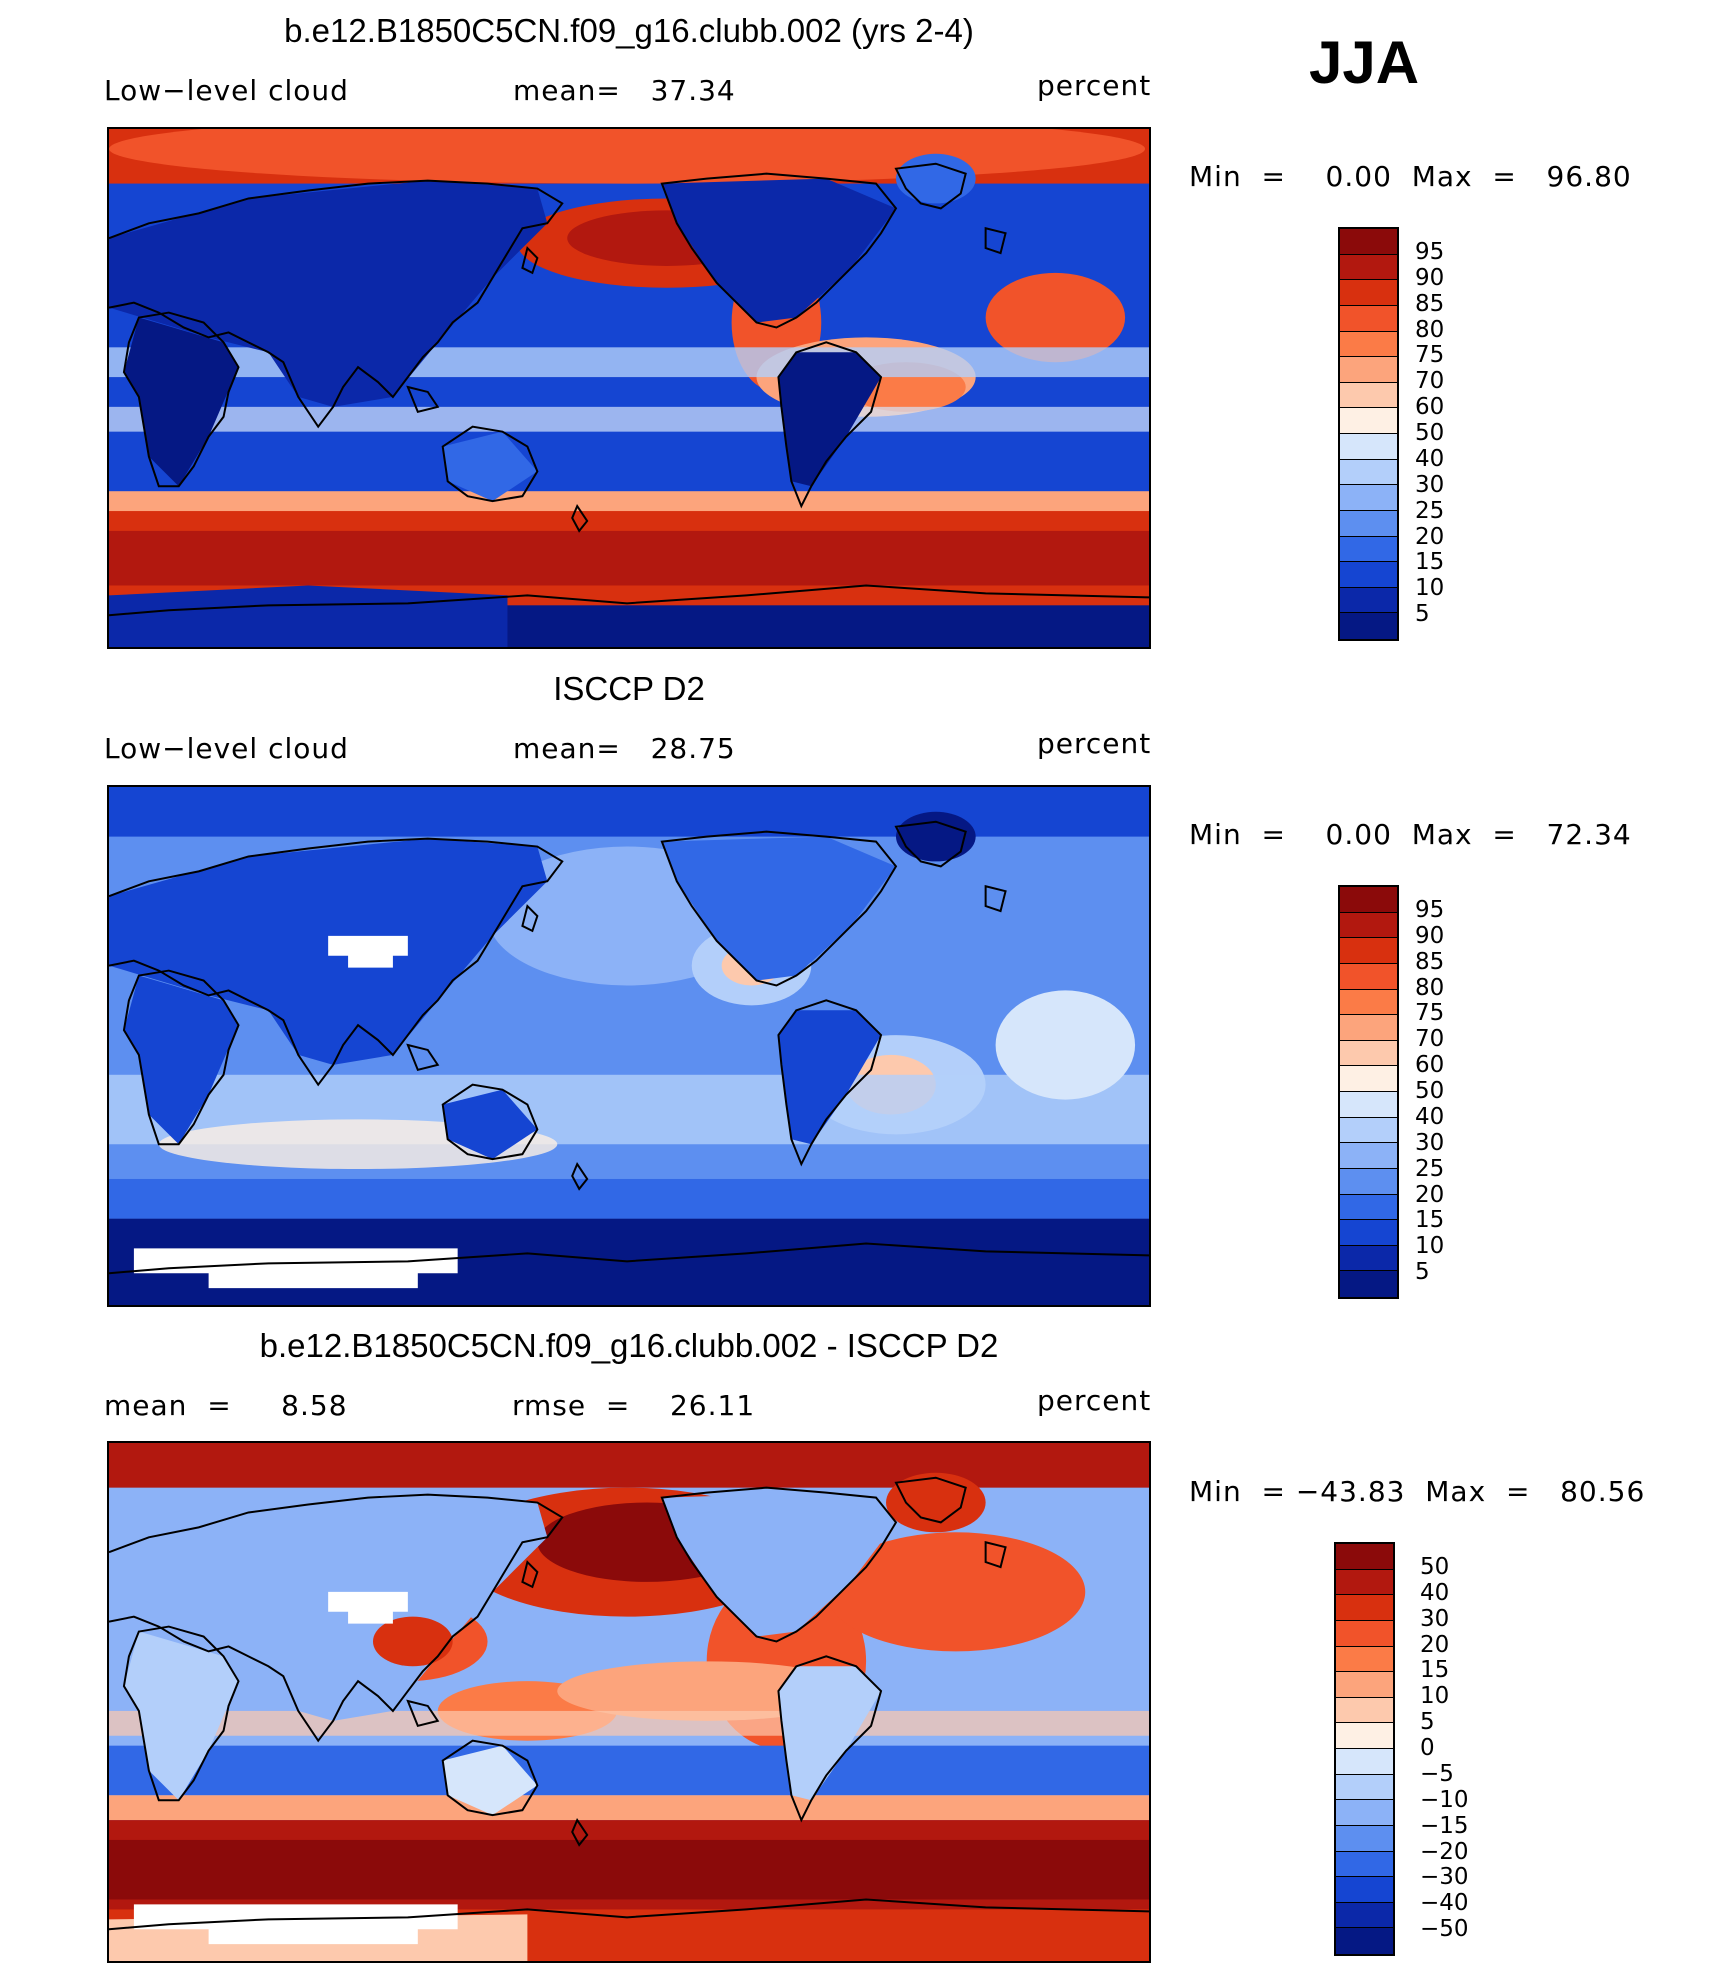 The height and width of the screenshot is (1963, 1710). Describe the element at coordinates (226, 90) in the screenshot. I see `panel-1-left-label: Low−level cloud` at that location.